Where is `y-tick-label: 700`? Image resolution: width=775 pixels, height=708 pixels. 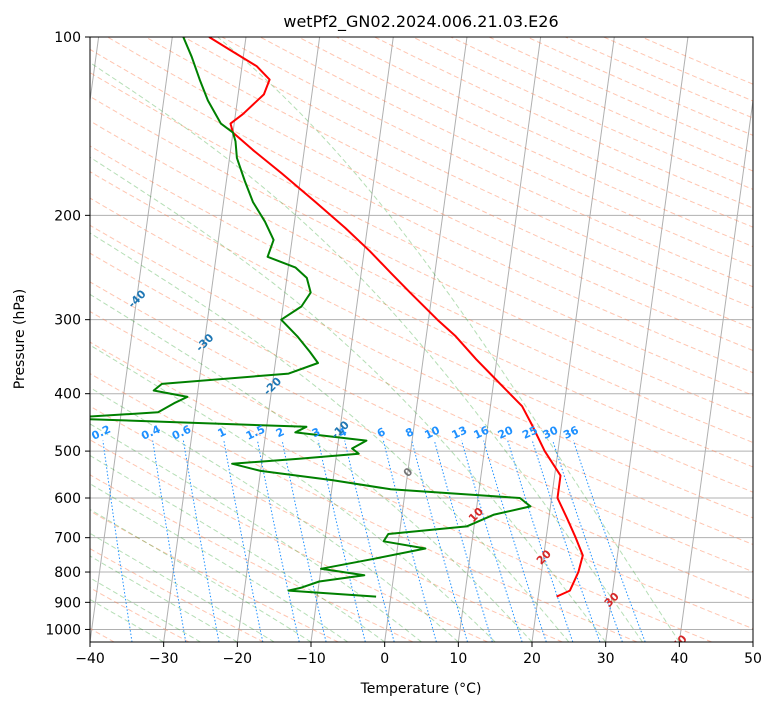 y-tick-label: 700 is located at coordinates (67, 539).